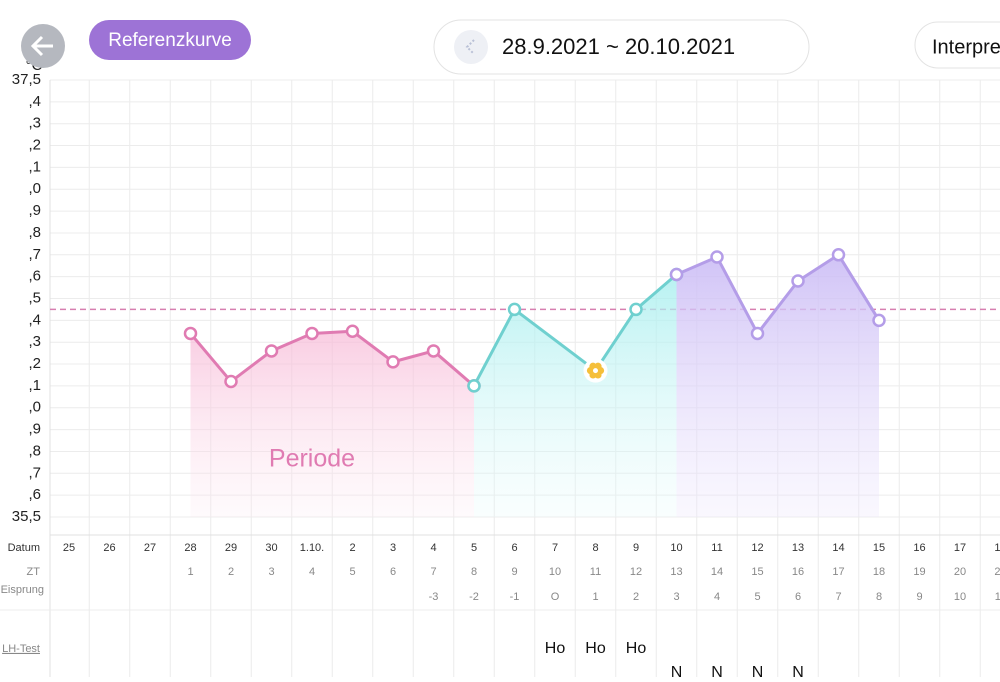 This screenshot has width=1000, height=682. I want to click on ovulation-day: 10, so click(960, 597).